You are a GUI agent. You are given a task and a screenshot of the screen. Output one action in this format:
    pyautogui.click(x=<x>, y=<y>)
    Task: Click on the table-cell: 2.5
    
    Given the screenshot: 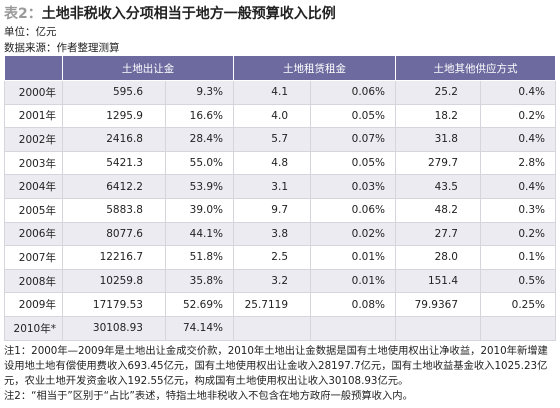 What is the action you would take?
    pyautogui.click(x=272, y=257)
    